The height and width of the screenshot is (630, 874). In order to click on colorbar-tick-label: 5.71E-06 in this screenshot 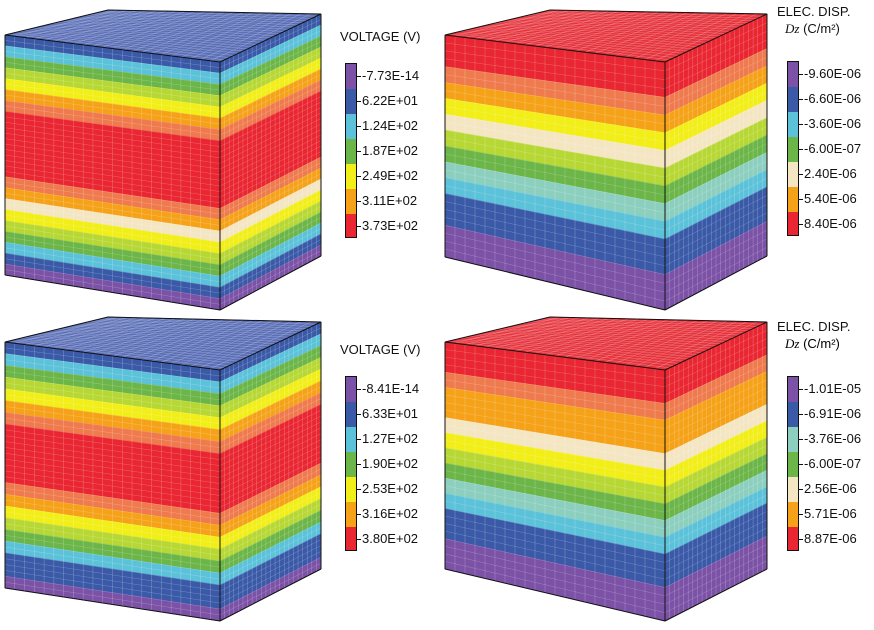, I will do `click(830, 513)`.